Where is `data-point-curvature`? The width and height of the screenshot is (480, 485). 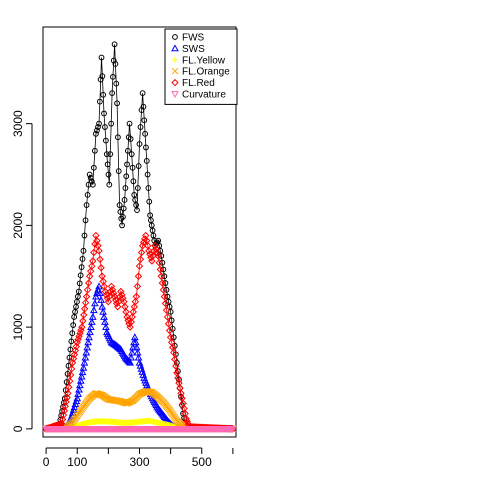 data-point-curvature is located at coordinates (233, 429).